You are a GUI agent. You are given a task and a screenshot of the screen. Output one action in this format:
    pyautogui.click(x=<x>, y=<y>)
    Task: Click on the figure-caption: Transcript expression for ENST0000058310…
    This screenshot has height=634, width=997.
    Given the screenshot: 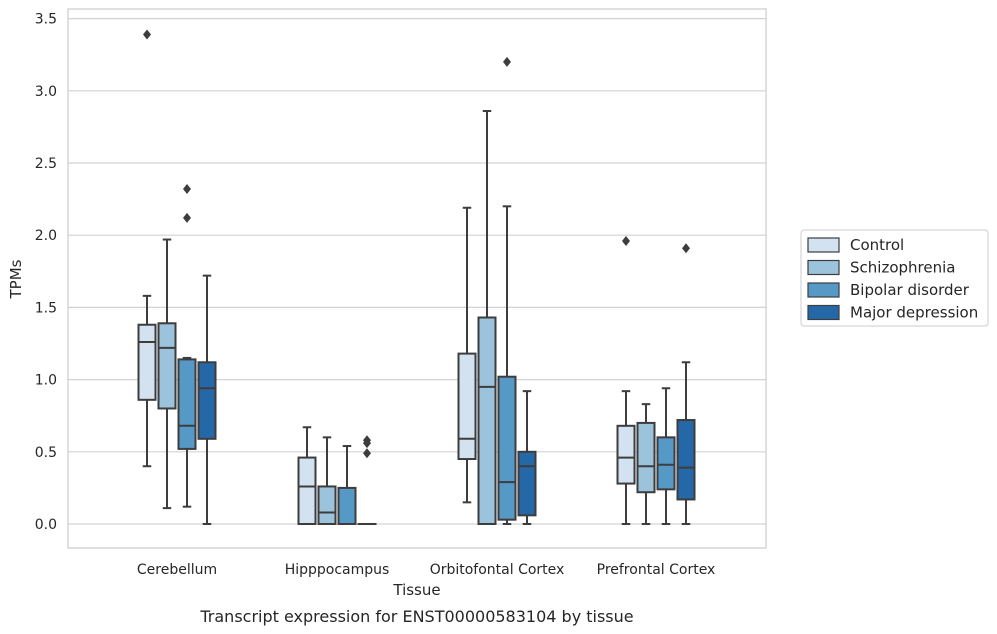 What is the action you would take?
    pyautogui.click(x=416, y=616)
    